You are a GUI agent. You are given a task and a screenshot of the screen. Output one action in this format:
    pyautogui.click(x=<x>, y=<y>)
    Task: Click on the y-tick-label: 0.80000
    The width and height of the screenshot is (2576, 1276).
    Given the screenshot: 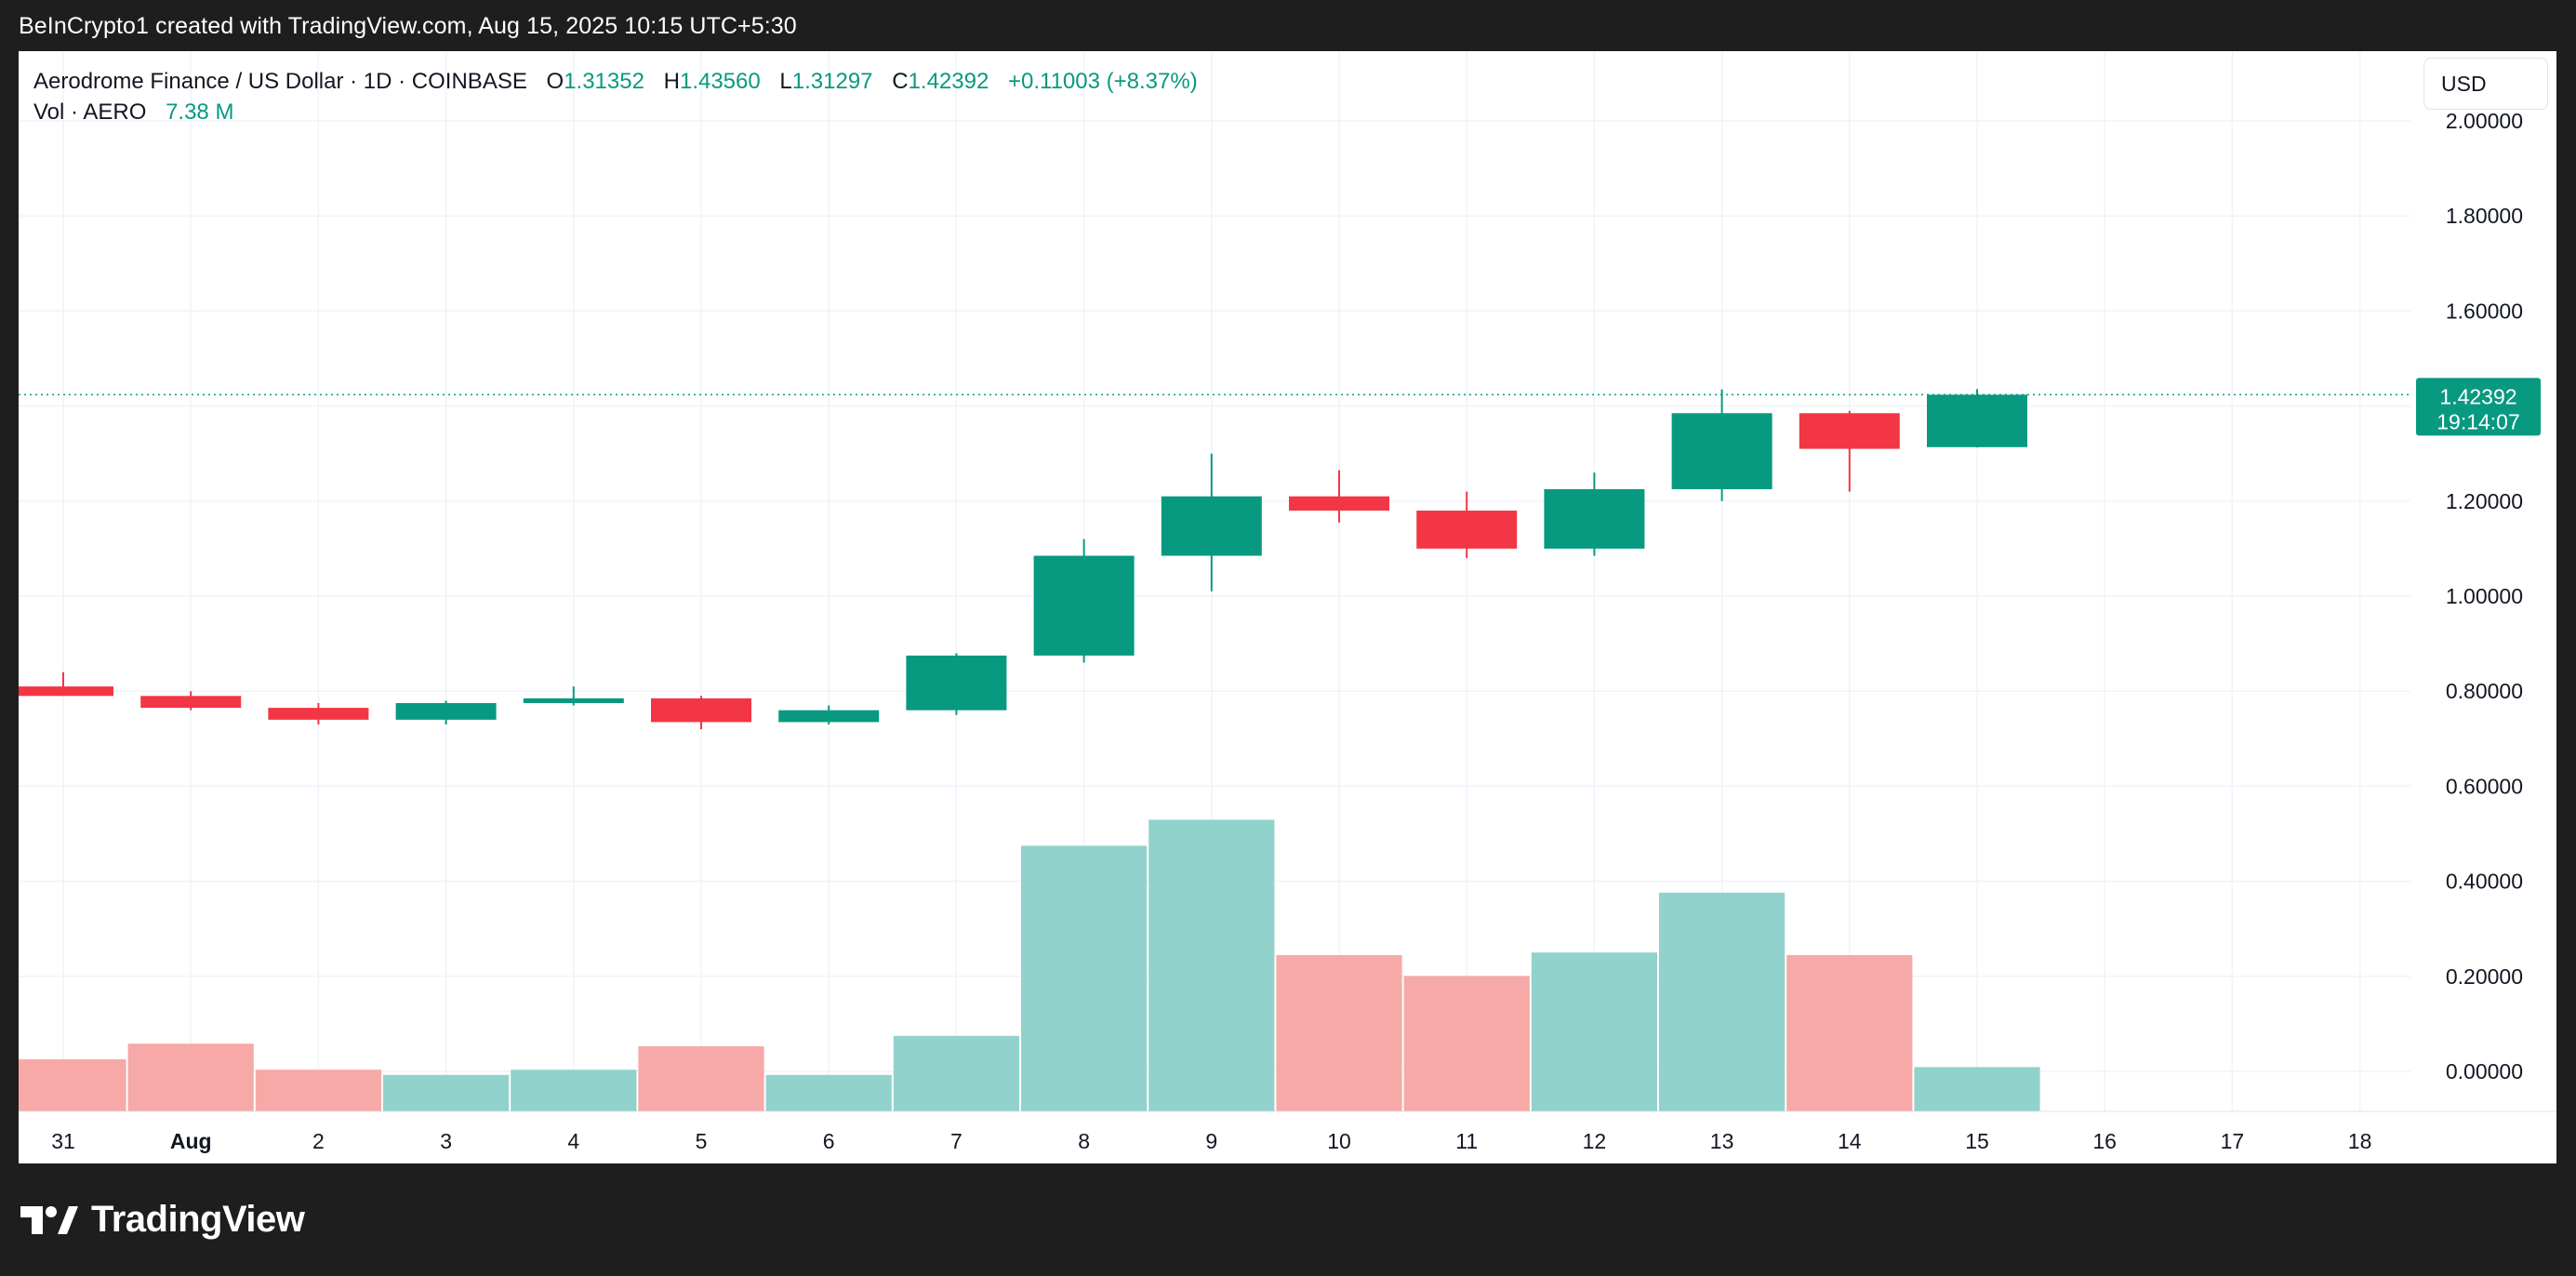 What is the action you would take?
    pyautogui.click(x=2484, y=691)
    